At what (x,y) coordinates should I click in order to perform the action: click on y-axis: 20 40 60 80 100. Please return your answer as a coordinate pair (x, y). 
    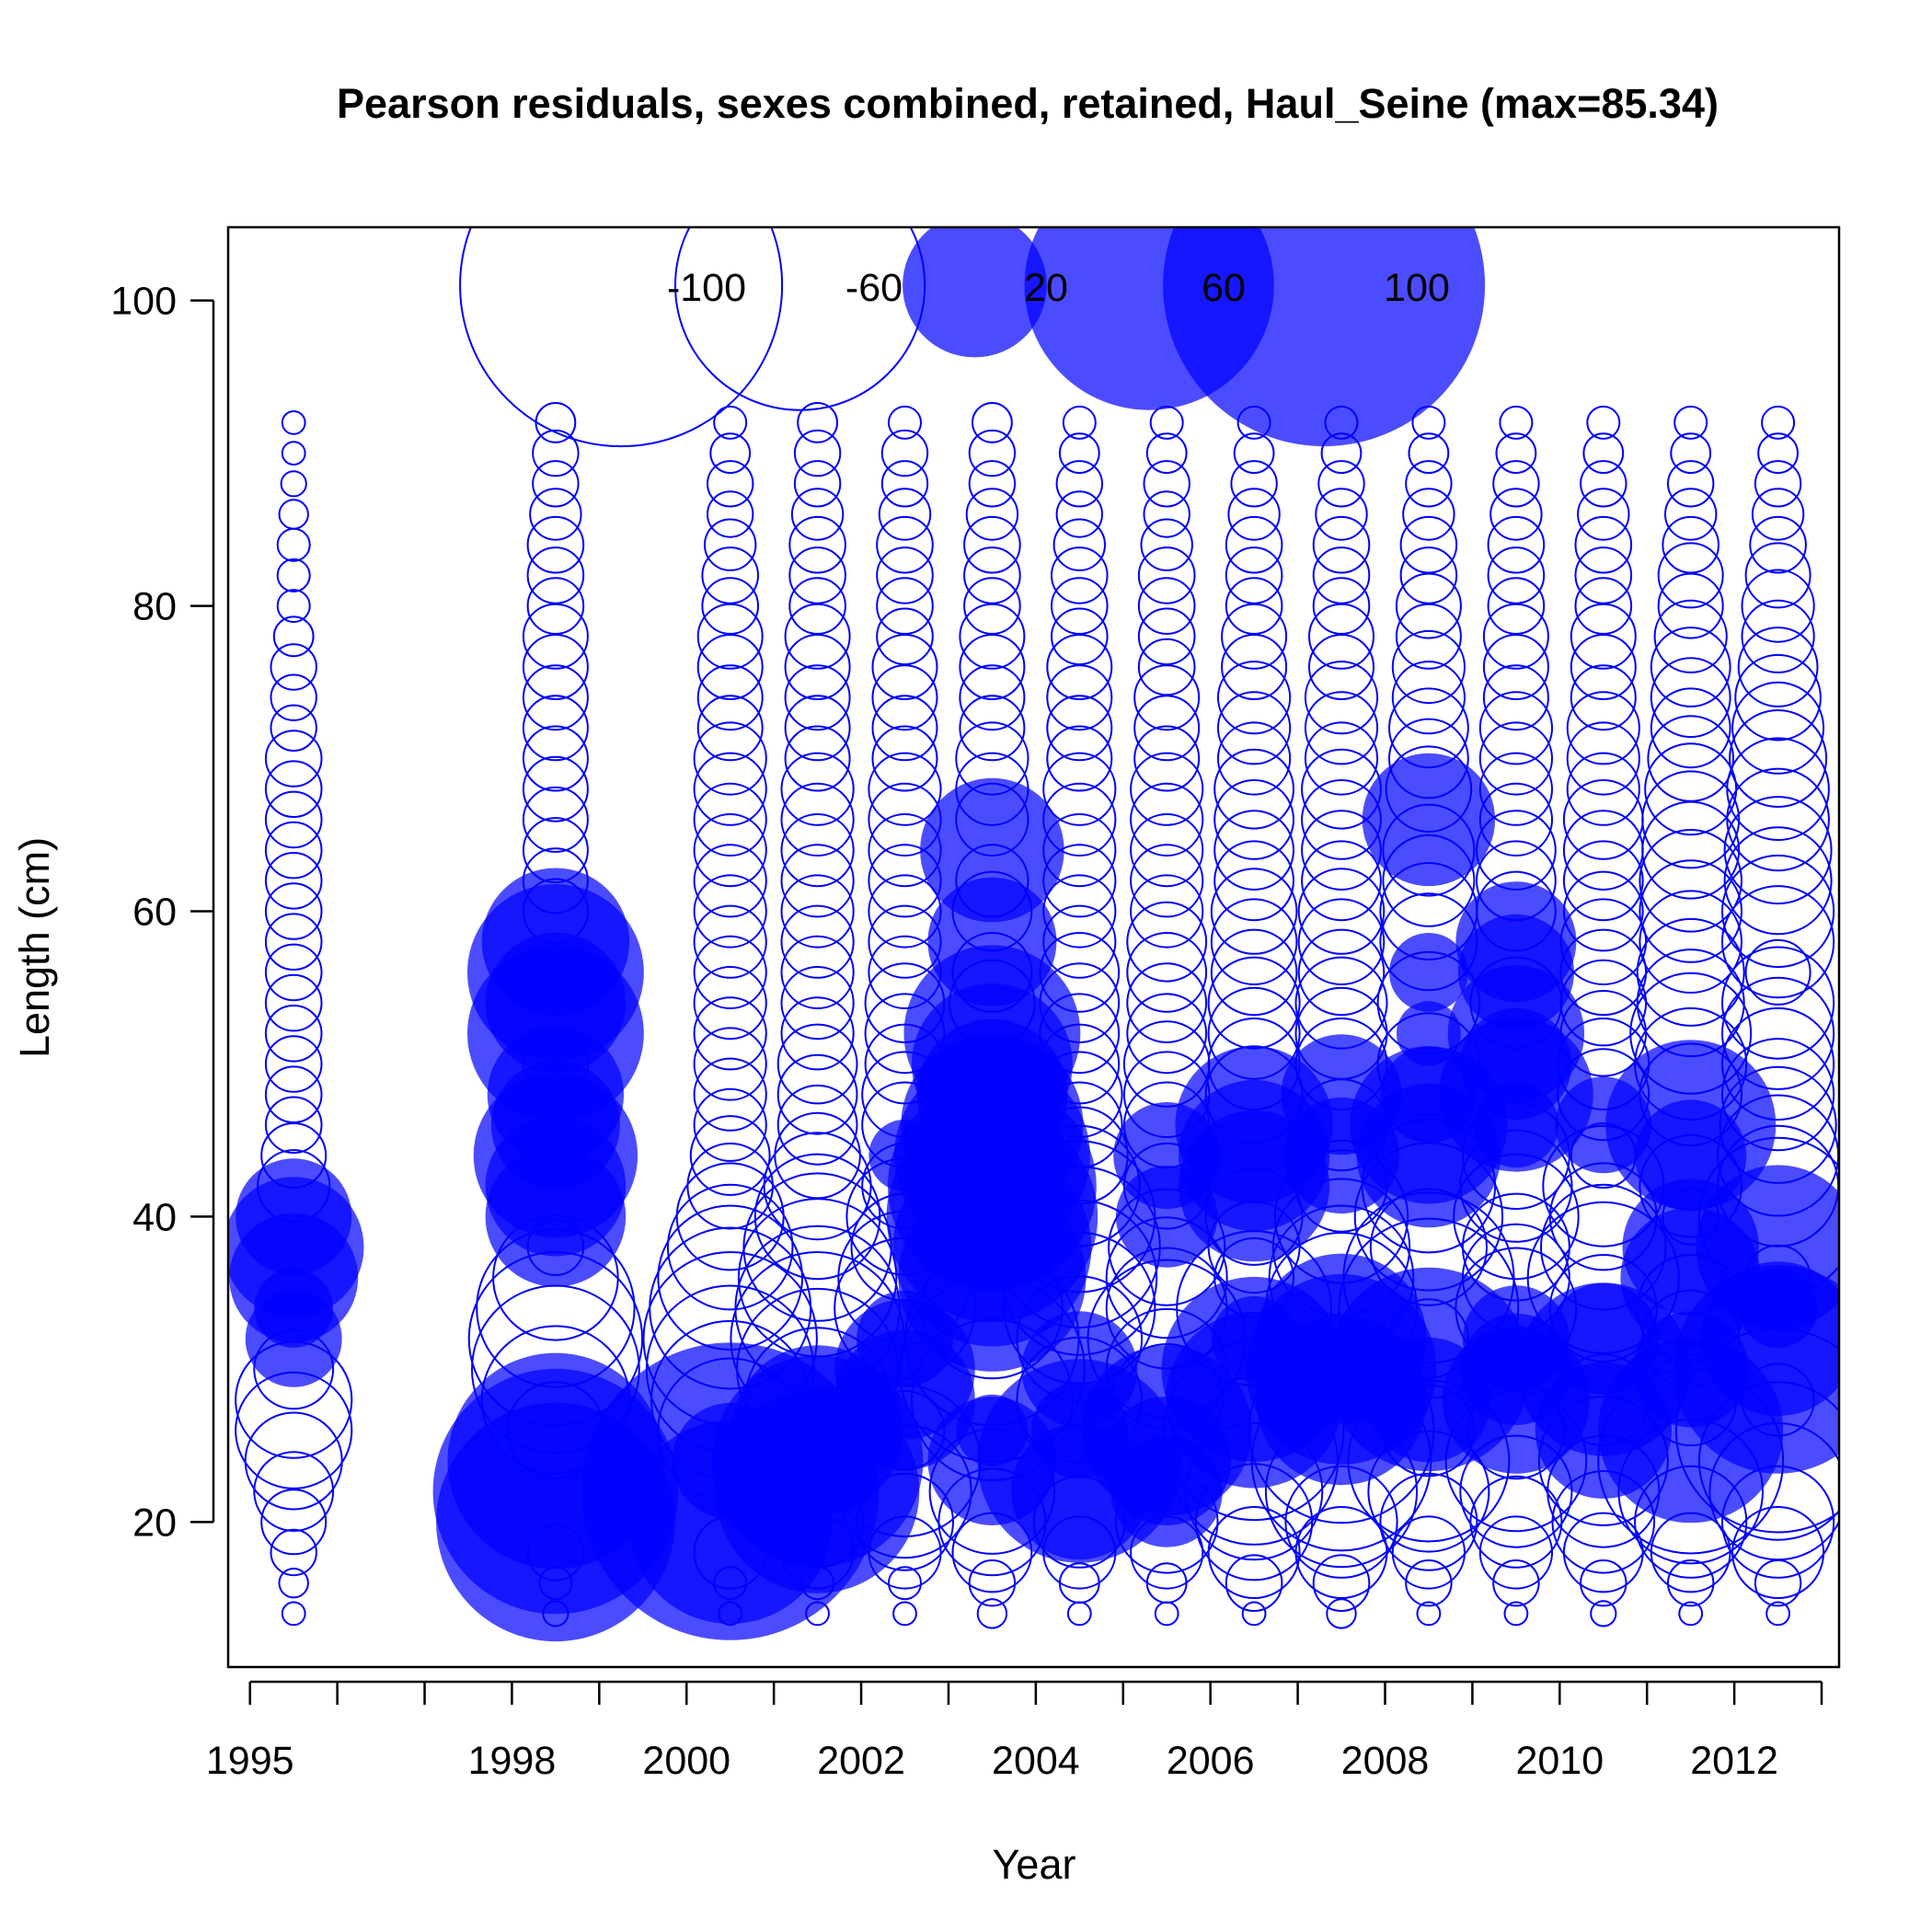
    Looking at the image, I should click on (162, 912).